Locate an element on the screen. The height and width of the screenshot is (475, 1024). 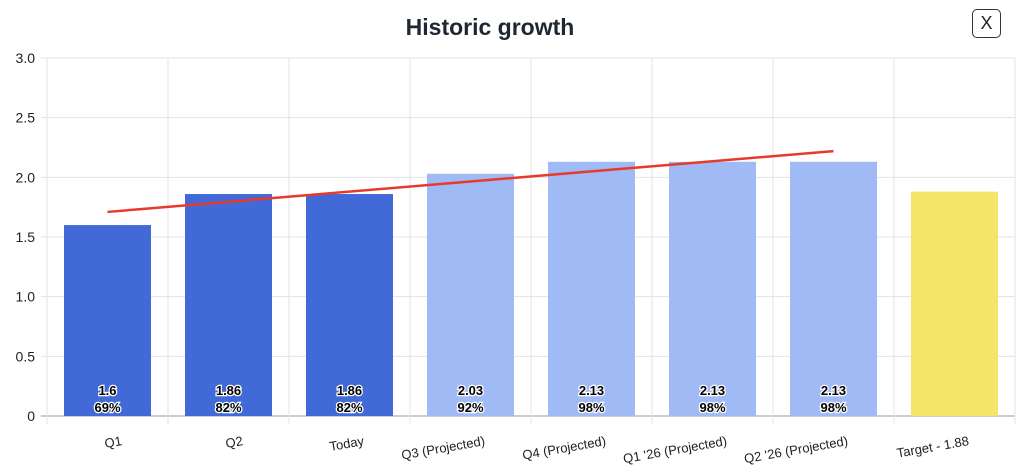
bar-percent-label: 69% is located at coordinates (107, 407).